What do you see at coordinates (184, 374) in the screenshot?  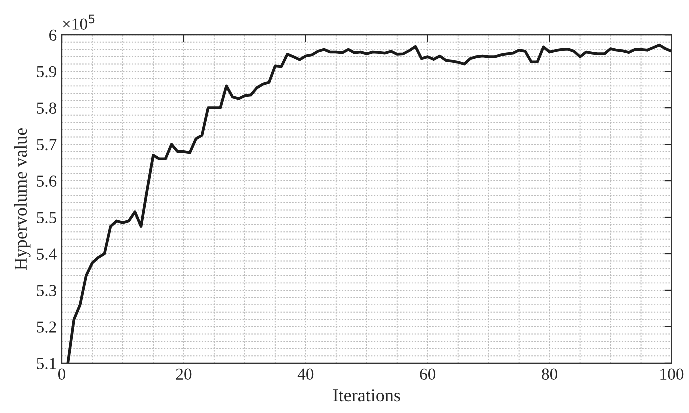 I see `x-tick-label: 20` at bounding box center [184, 374].